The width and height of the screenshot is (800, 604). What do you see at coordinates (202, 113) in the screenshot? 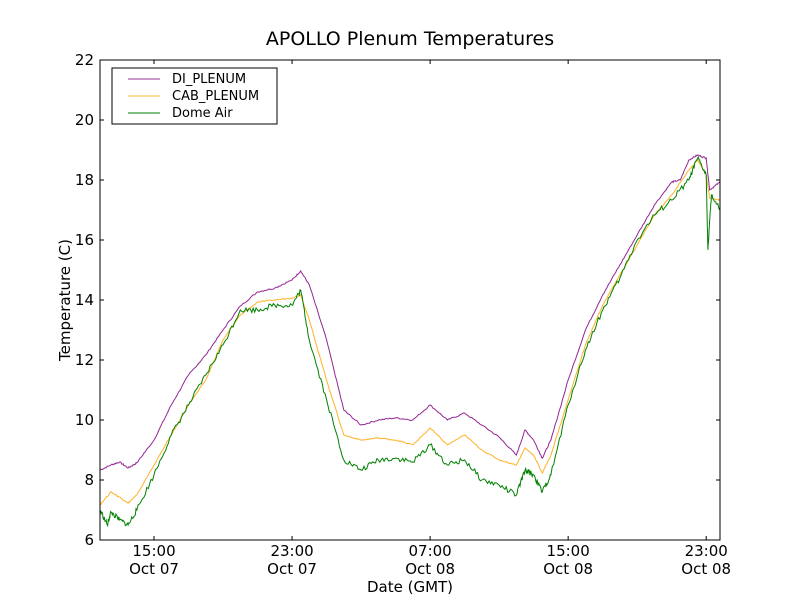
I see `legend-label-dome-air: Dome Air` at bounding box center [202, 113].